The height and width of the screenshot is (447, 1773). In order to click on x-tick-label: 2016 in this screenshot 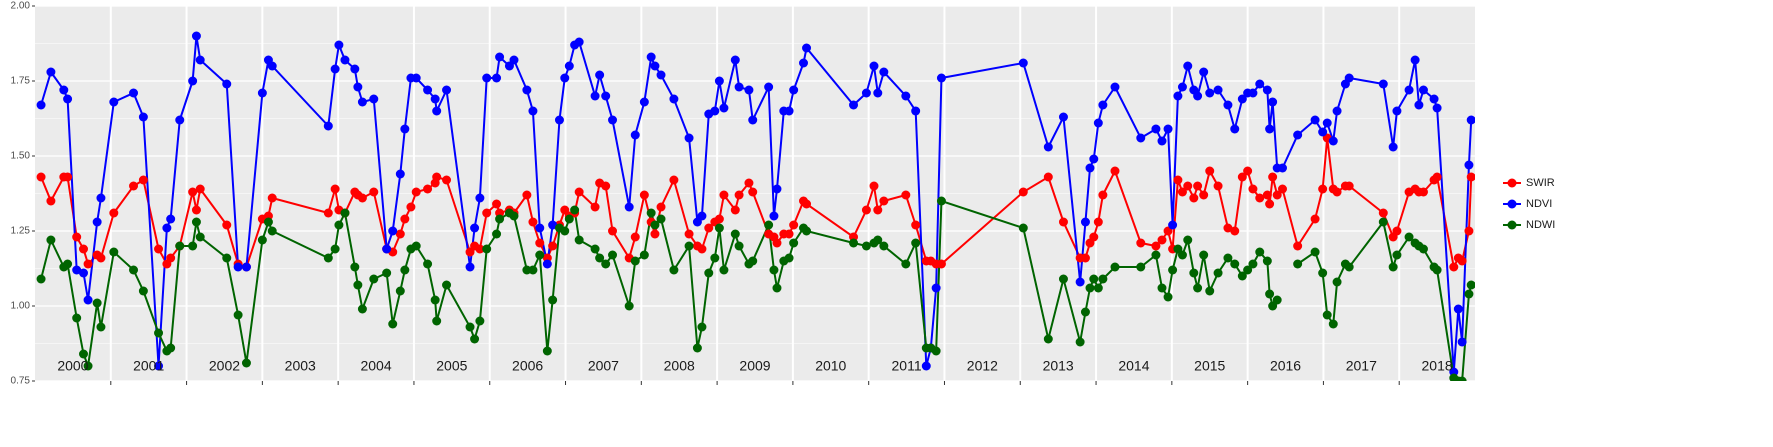, I will do `click(1285, 366)`.